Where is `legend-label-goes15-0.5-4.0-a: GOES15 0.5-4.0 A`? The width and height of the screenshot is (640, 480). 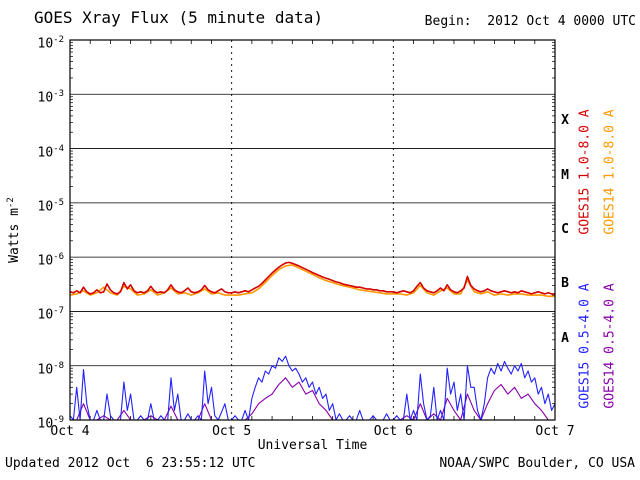
legend-label-goes15-0.5-4.0-a: GOES15 0.5-4.0 A is located at coordinates (585, 346).